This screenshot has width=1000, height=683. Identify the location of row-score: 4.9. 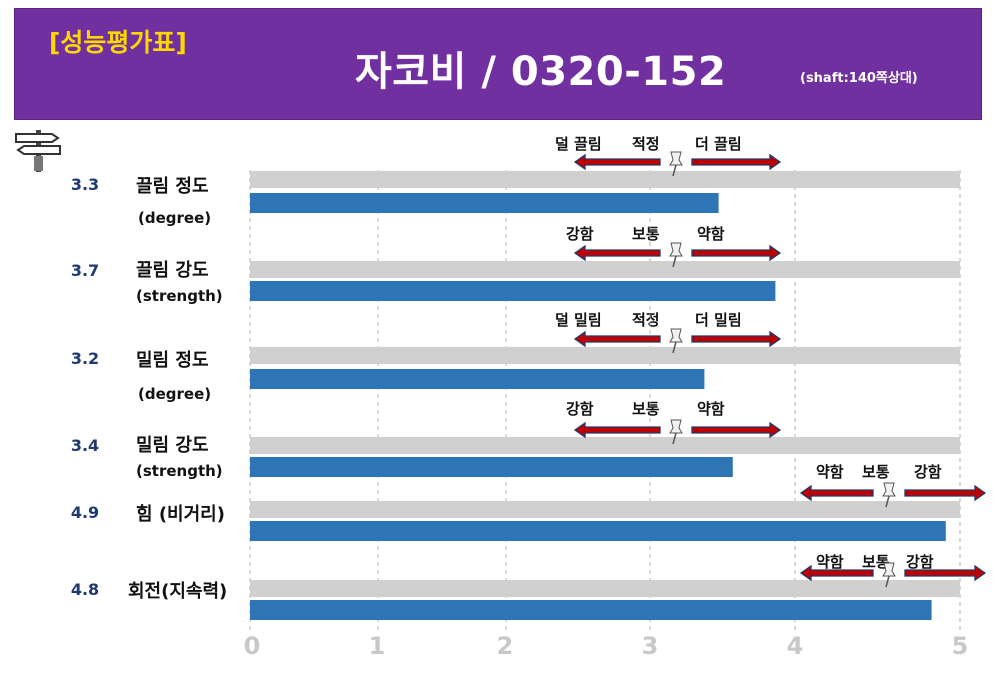
(85, 512).